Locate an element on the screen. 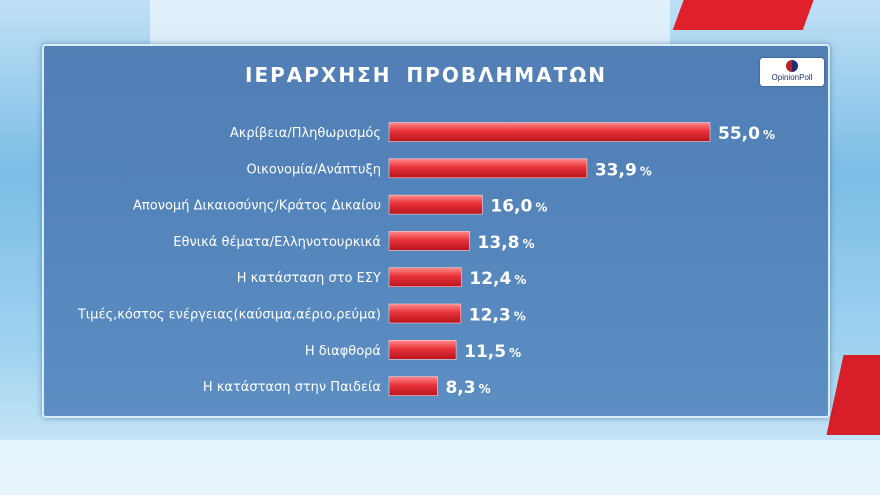 The image size is (880, 495). data-label-value: 11,5 is located at coordinates (485, 352).